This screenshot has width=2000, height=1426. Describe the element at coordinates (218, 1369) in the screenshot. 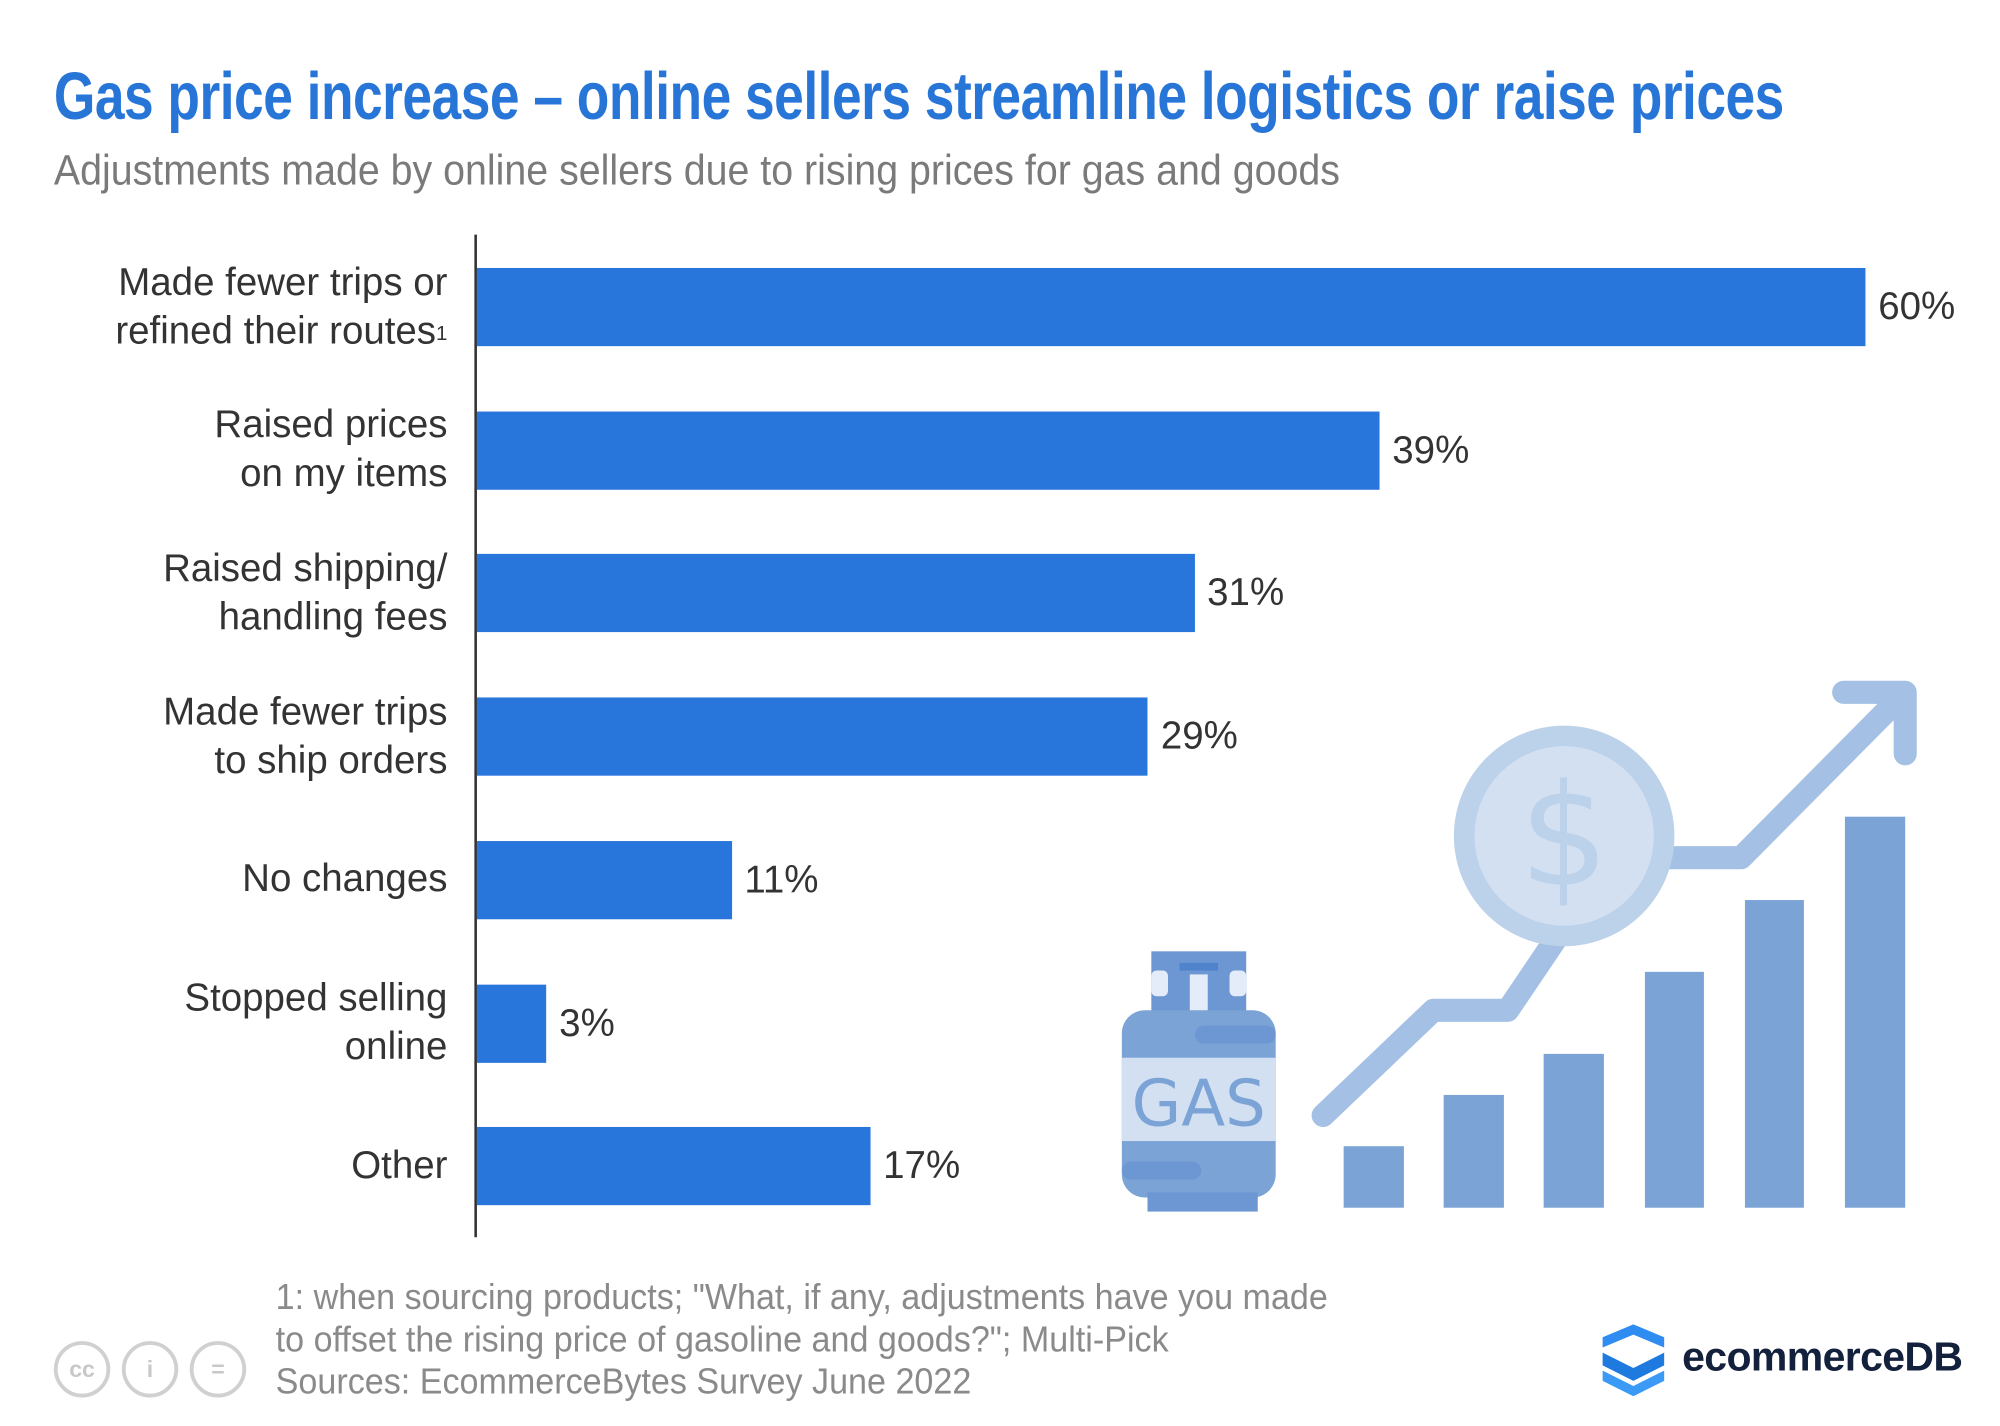

I see `no-derivatives-icon: =` at that location.